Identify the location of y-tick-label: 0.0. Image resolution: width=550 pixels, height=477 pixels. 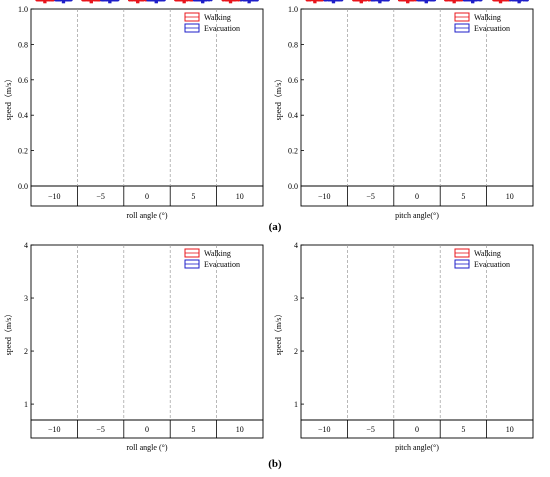
(23, 186).